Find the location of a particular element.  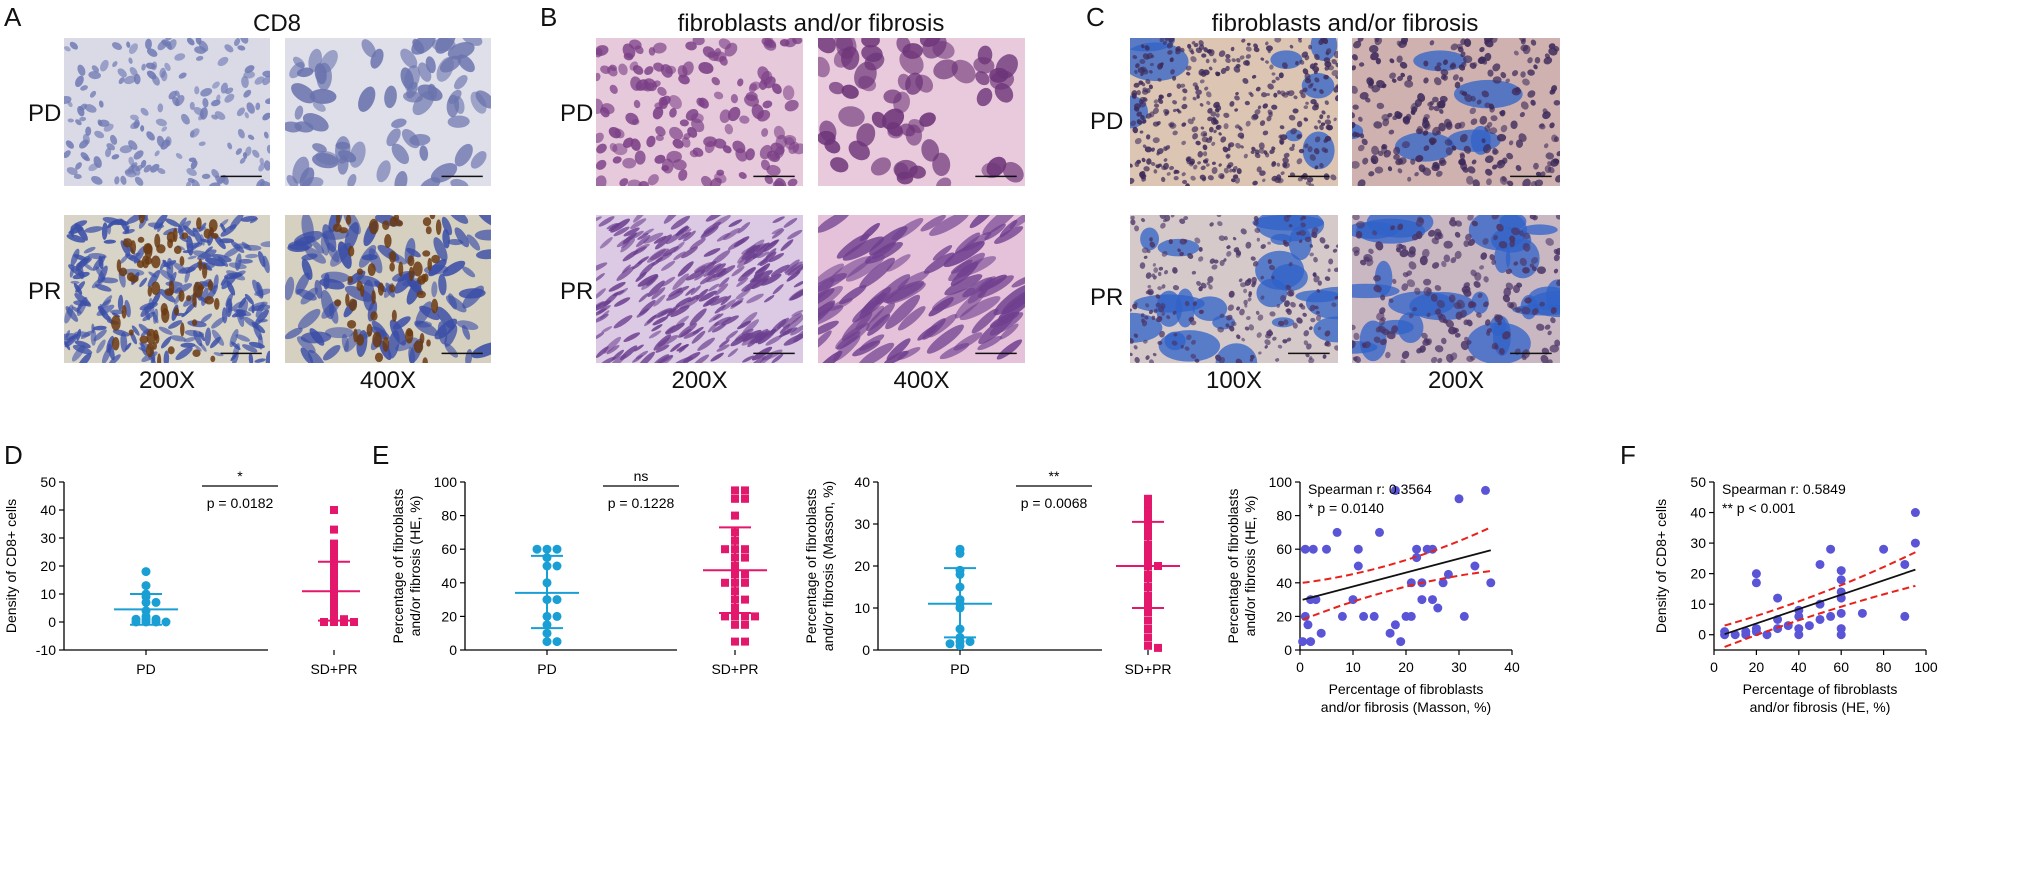

y-tick-label: 10 is located at coordinates (1698, 604).